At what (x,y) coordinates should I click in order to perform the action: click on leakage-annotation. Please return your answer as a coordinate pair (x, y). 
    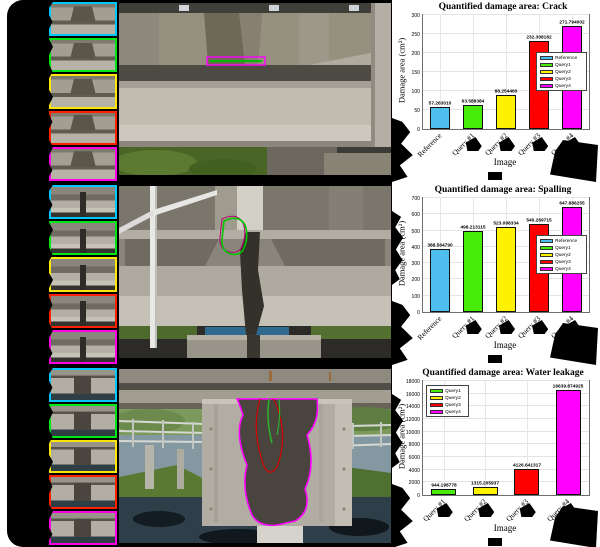
    Looking at the image, I should click on (277, 462).